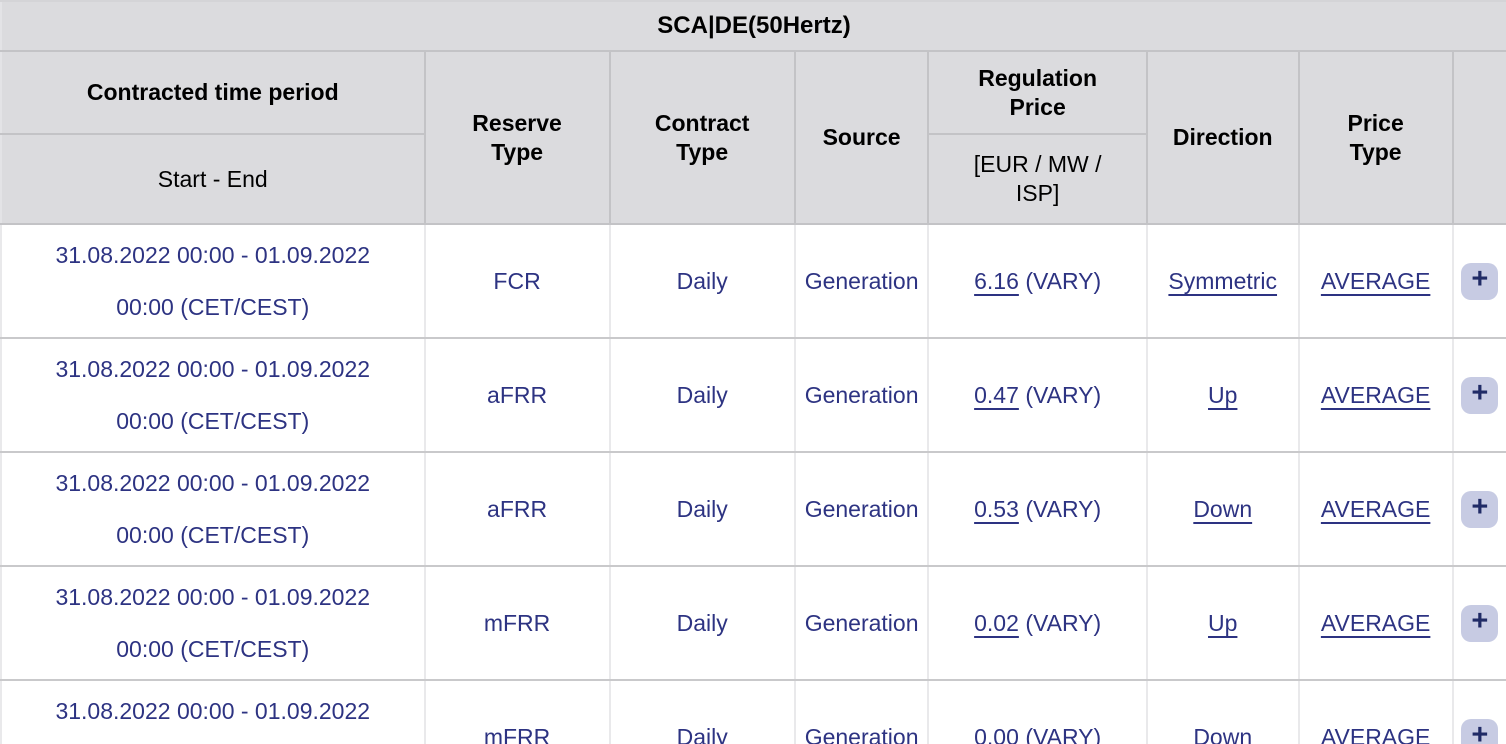  I want to click on direction-link: Symmetric, so click(1223, 280).